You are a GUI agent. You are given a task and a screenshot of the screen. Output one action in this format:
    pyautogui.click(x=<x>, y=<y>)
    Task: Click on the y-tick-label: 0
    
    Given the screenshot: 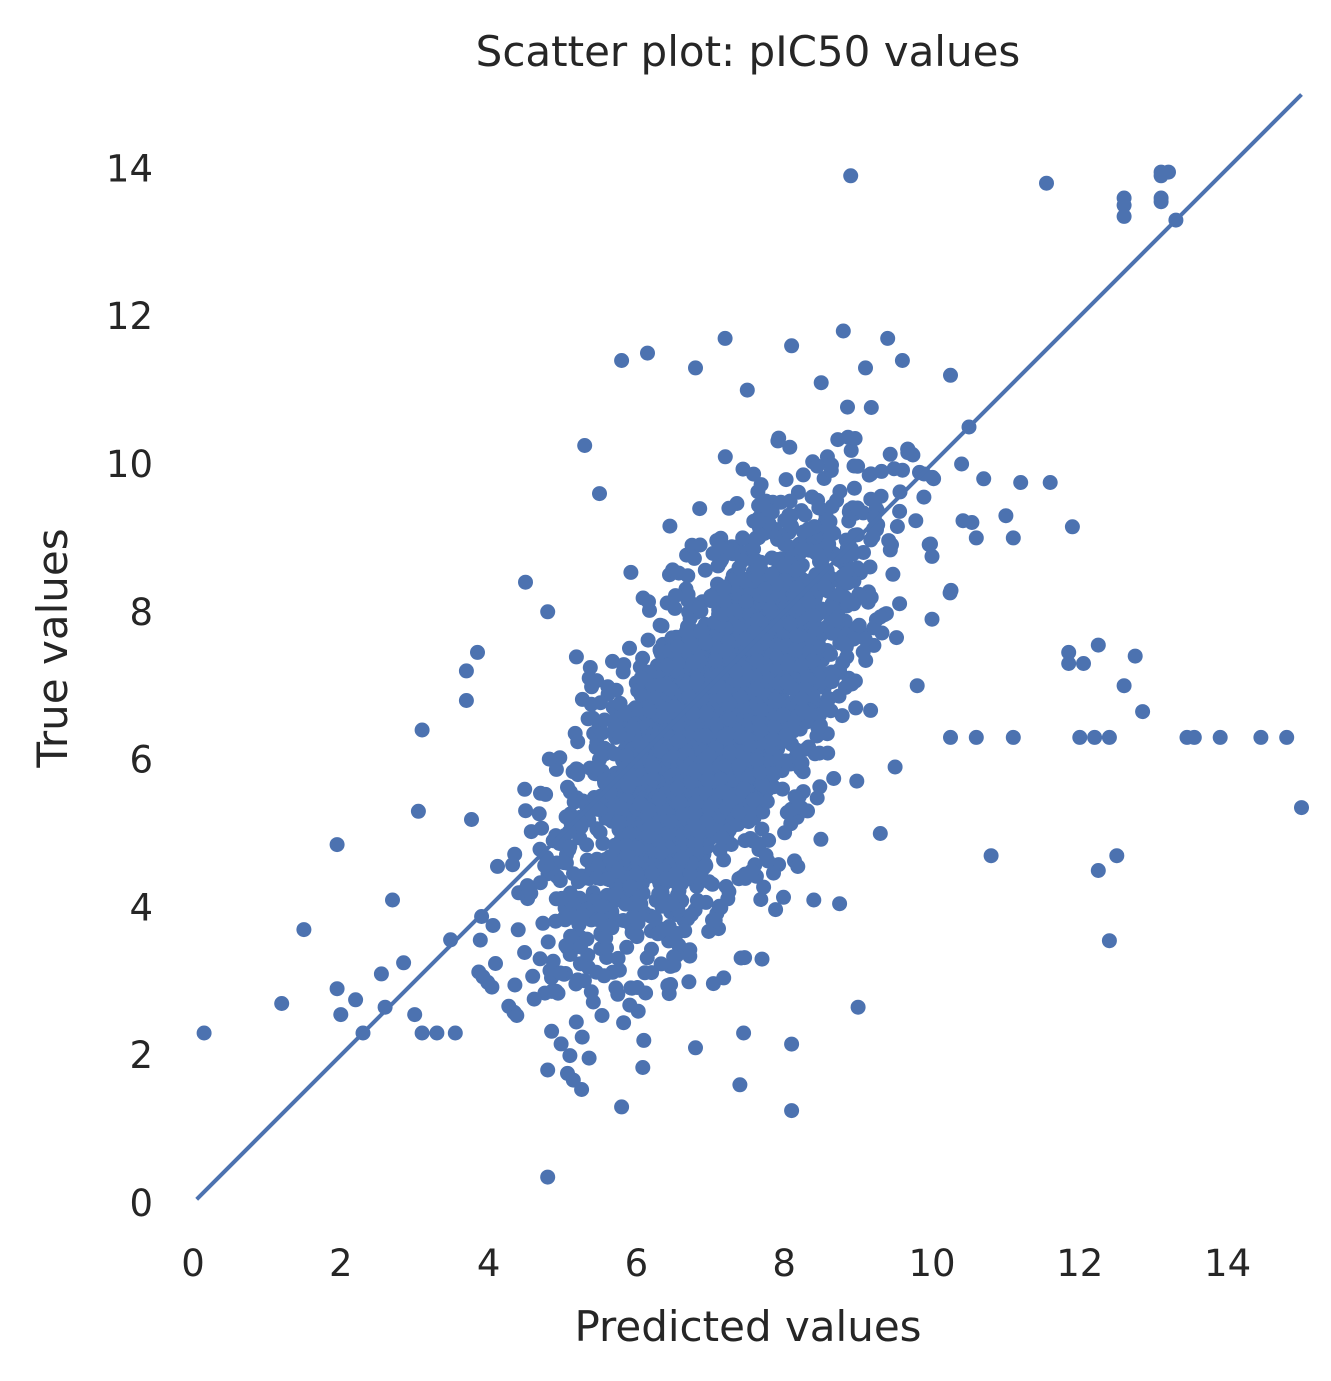 What is the action you would take?
    pyautogui.click(x=141, y=1203)
    